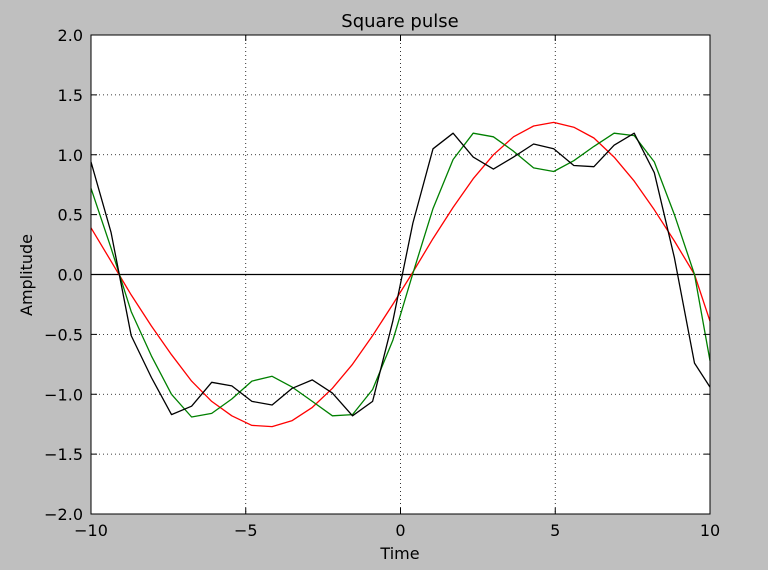 Image resolution: width=768 pixels, height=570 pixels. Describe the element at coordinates (26, 275) in the screenshot. I see `y-axis-label: Amplitude` at that location.